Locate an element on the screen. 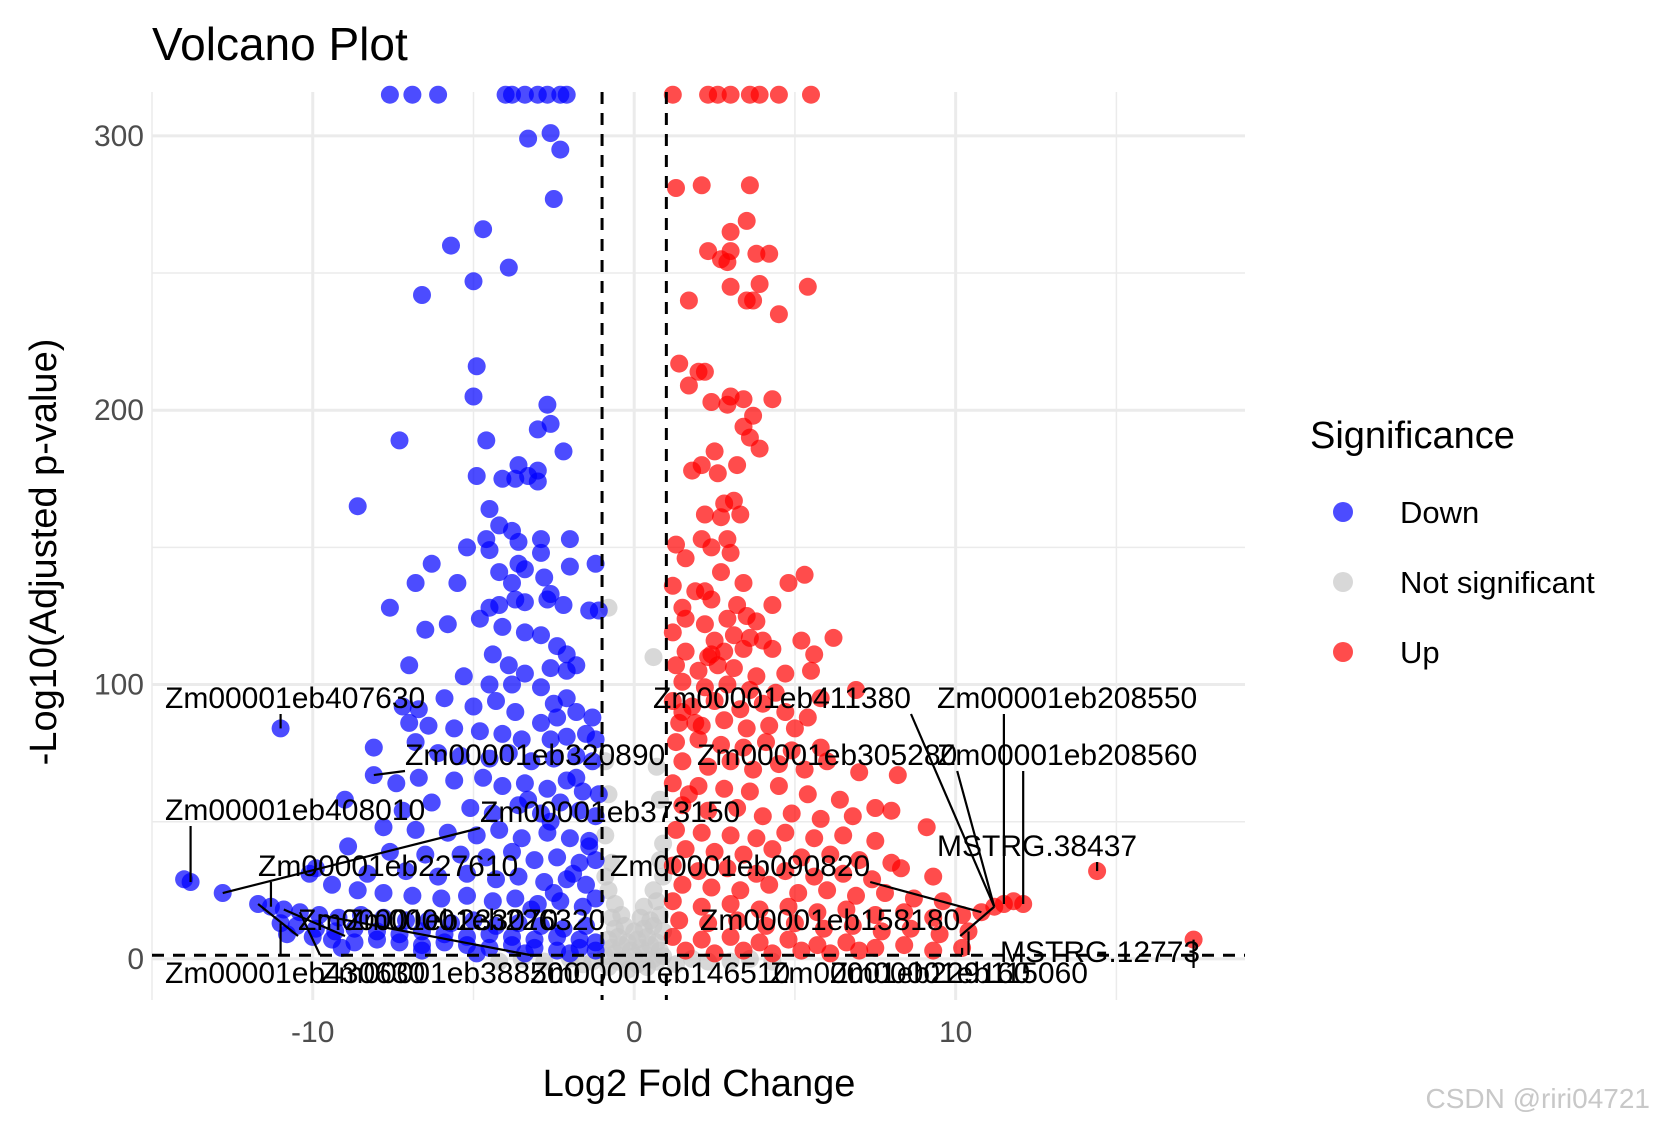  gene-label: Zm00001eb227610 is located at coordinates (388, 866).